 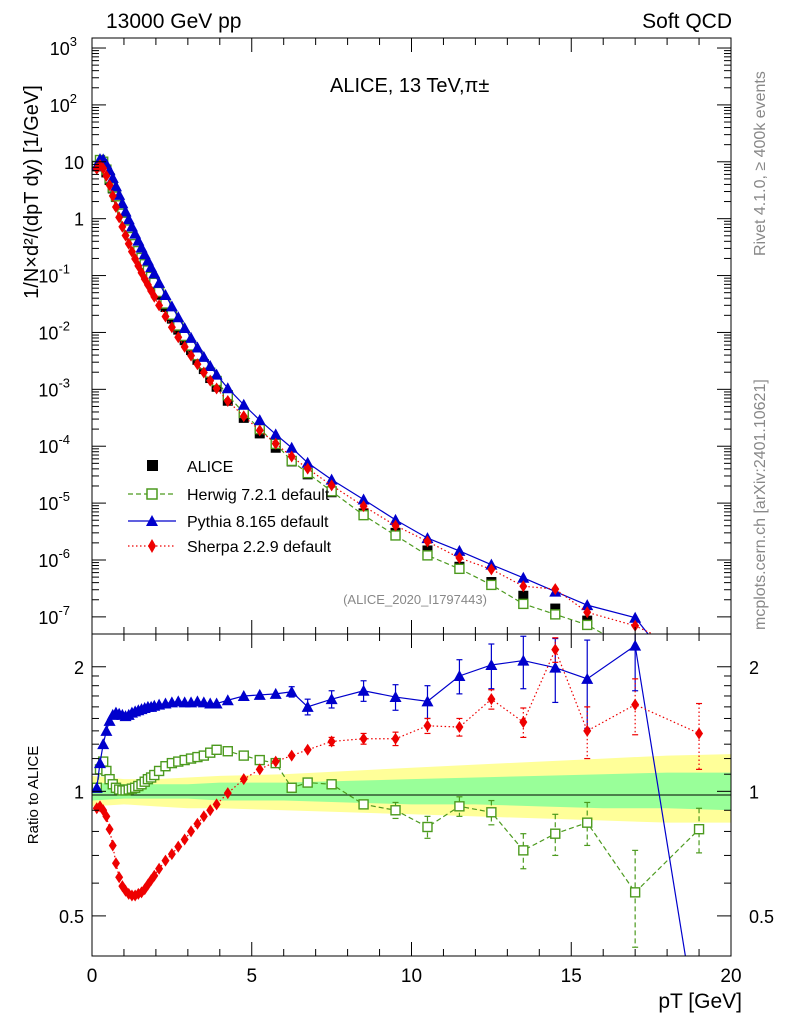 What do you see at coordinates (259, 547) in the screenshot?
I see `legend-sherpa-label: Sherpa 2.2.9 default` at bounding box center [259, 547].